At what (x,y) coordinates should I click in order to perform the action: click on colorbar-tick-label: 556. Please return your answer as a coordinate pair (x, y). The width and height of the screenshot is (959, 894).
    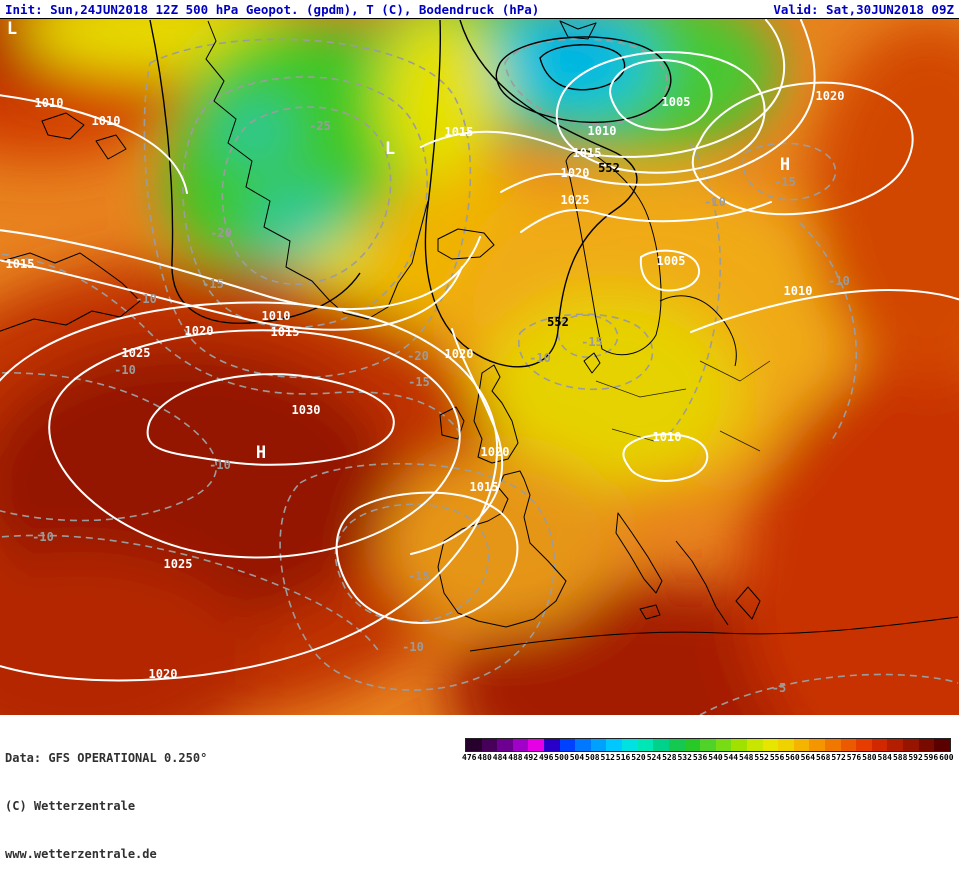
    Looking at the image, I should click on (777, 757).